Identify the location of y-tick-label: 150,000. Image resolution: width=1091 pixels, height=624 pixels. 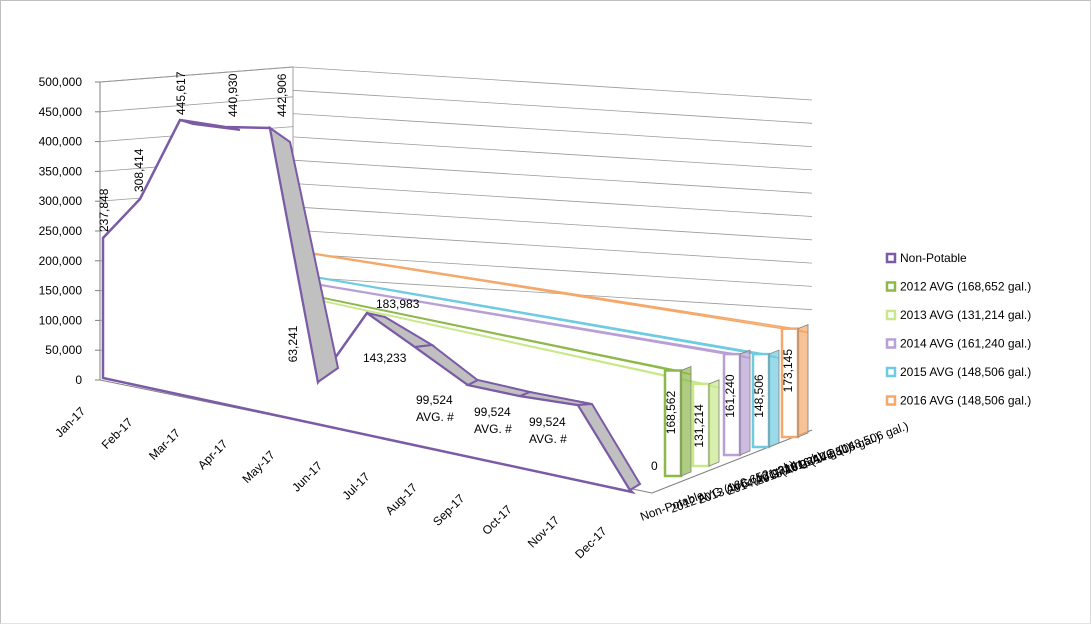
(61, 291).